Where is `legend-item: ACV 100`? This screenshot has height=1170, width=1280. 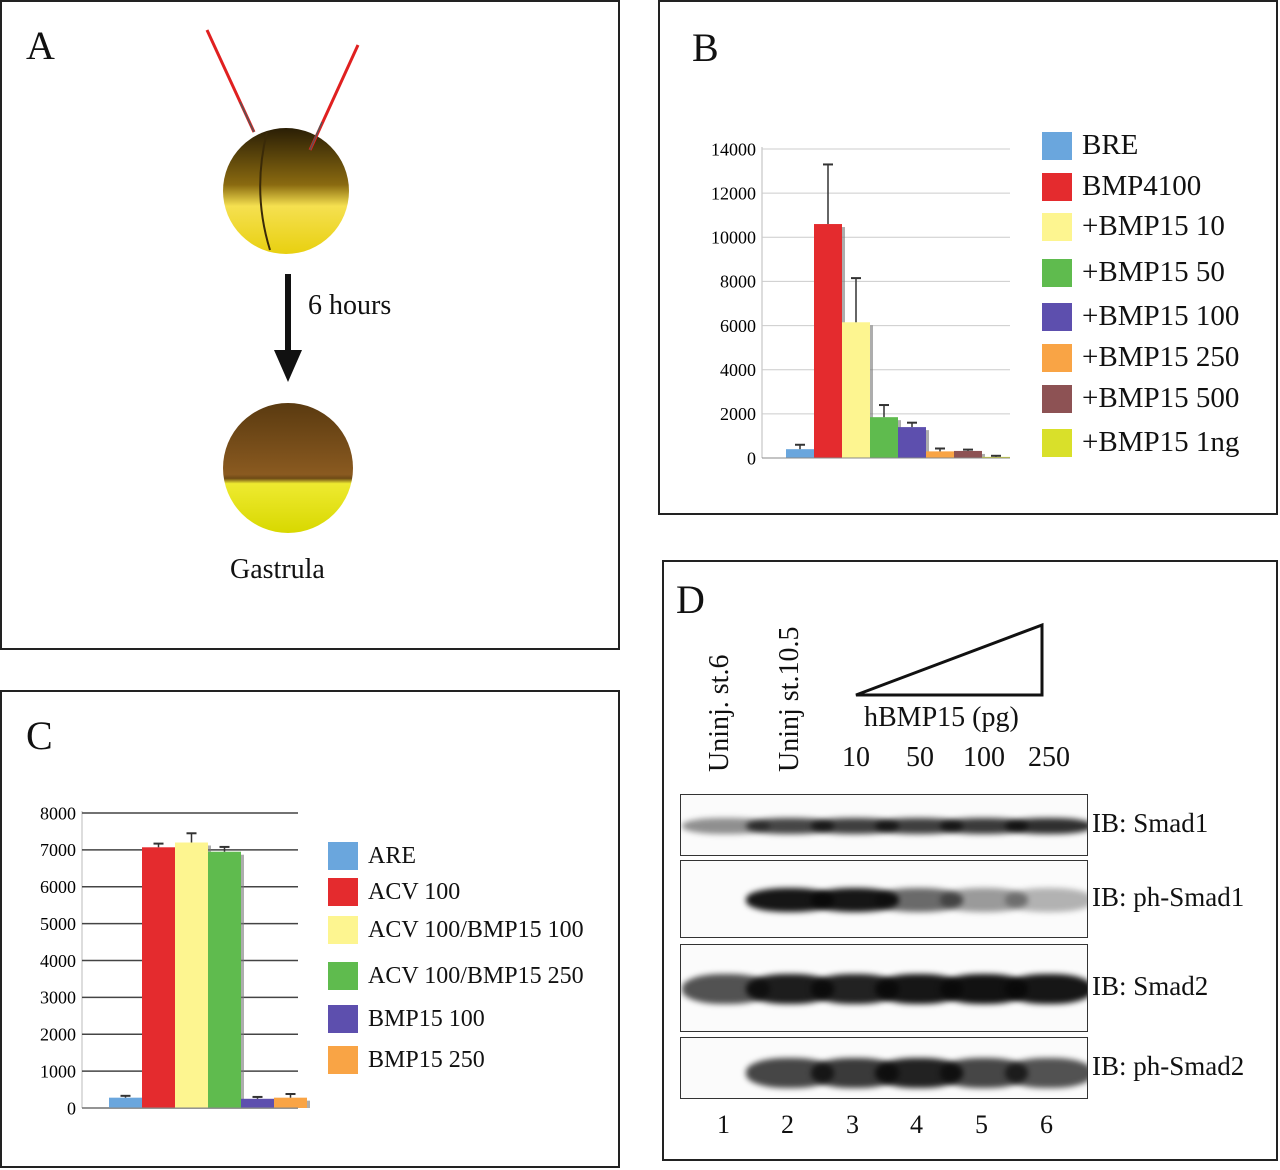 legend-item: ACV 100 is located at coordinates (394, 892).